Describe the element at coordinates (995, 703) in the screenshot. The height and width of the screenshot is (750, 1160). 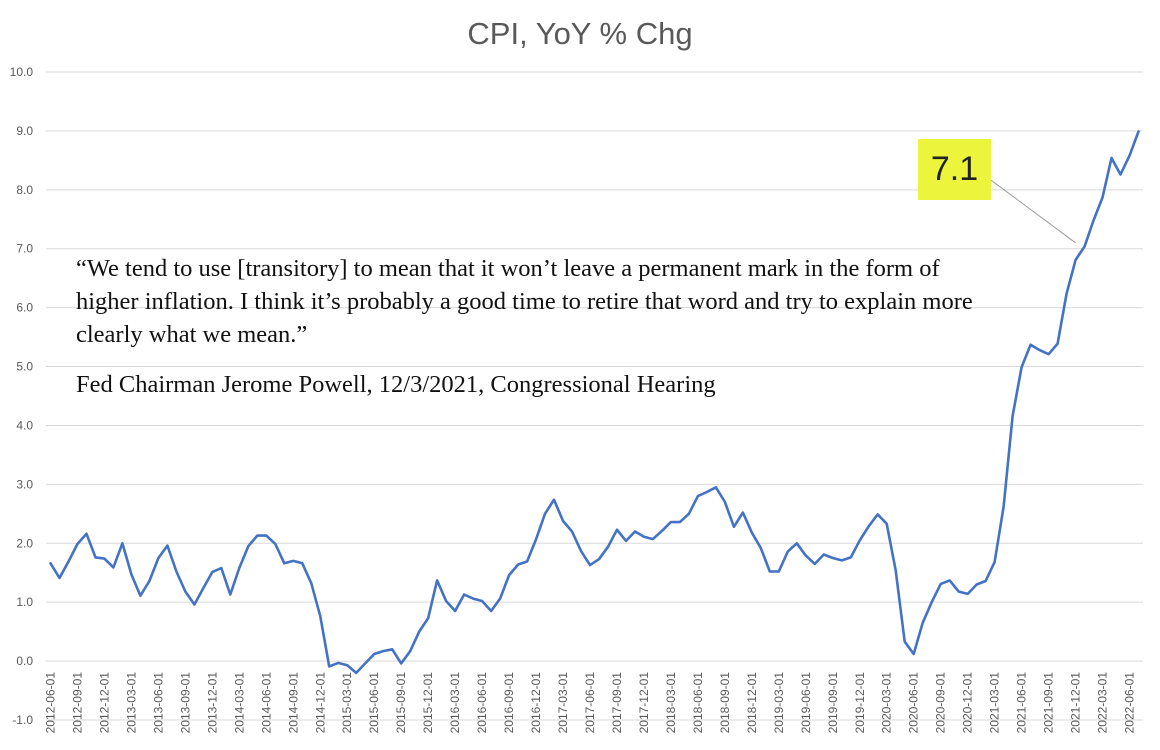
I see `x-tick-label: 2021-03-01` at that location.